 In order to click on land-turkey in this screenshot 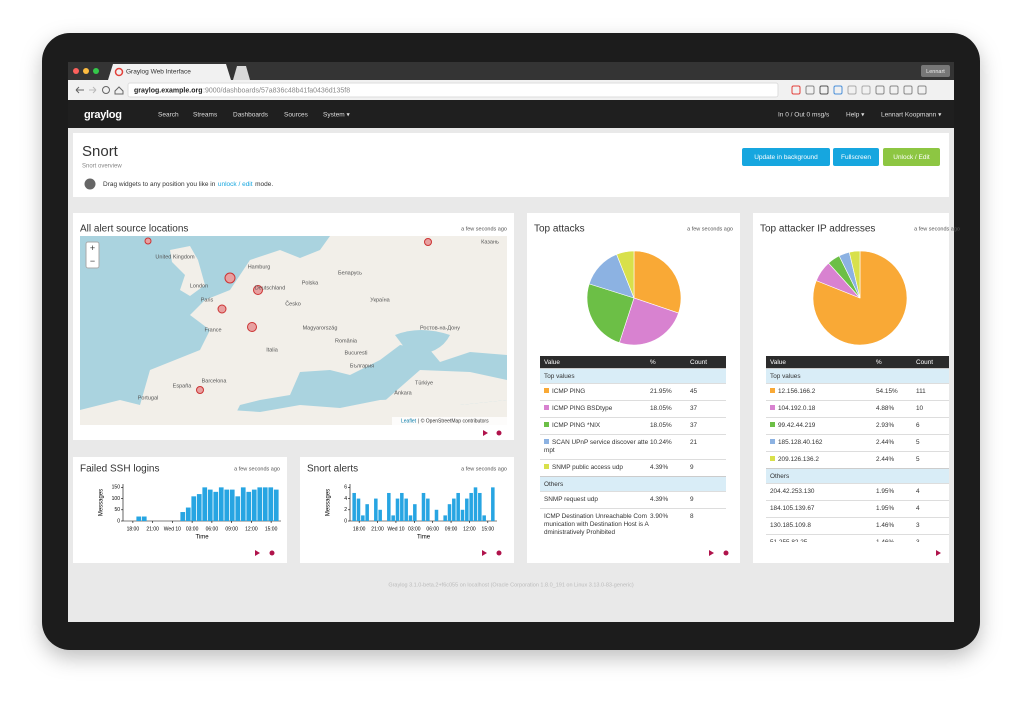, I will do `click(443, 387)`.